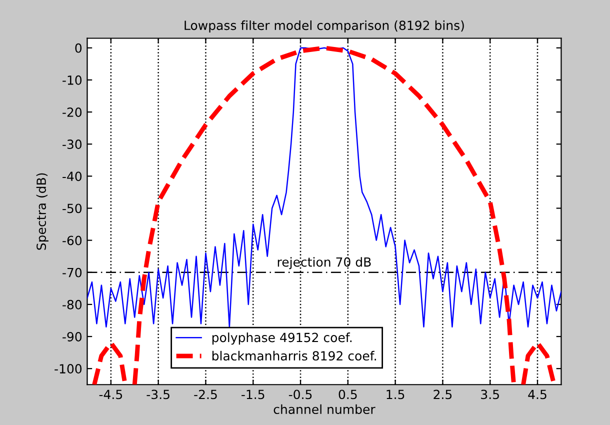 This screenshot has width=610, height=425. I want to click on y-tick-label: -80, so click(72, 305).